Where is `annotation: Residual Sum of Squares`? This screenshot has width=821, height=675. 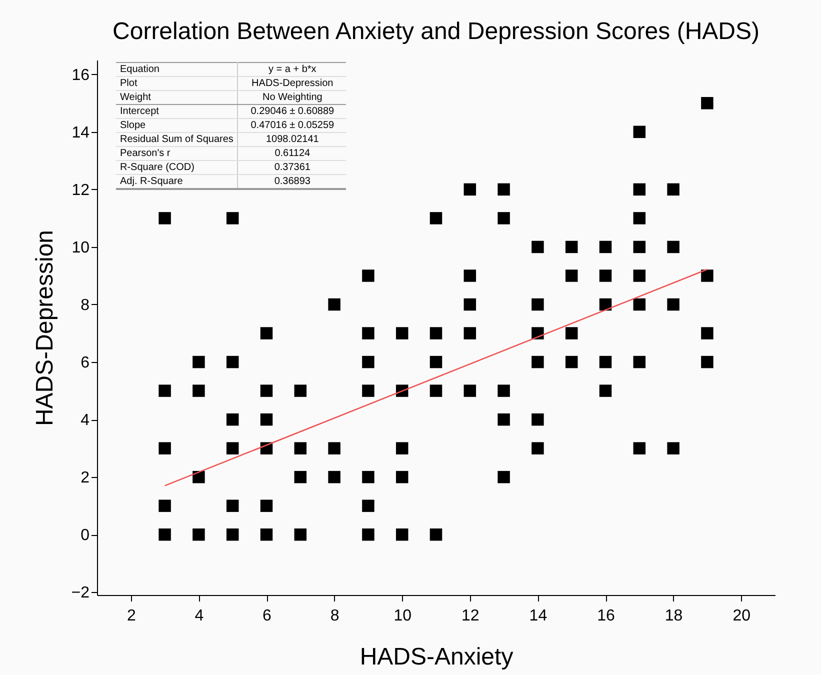 annotation: Residual Sum of Squares is located at coordinates (177, 139).